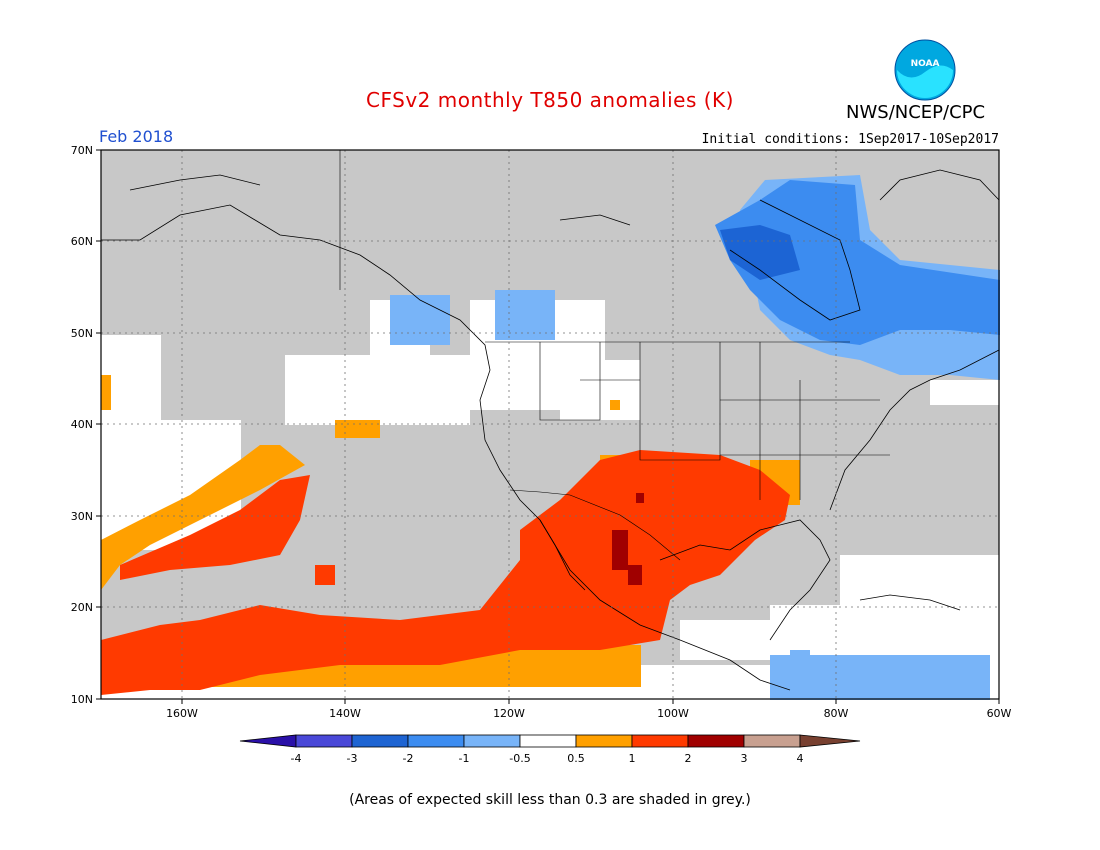 The image size is (1100, 850). What do you see at coordinates (82, 333) in the screenshot?
I see `lat-label: 50N` at bounding box center [82, 333].